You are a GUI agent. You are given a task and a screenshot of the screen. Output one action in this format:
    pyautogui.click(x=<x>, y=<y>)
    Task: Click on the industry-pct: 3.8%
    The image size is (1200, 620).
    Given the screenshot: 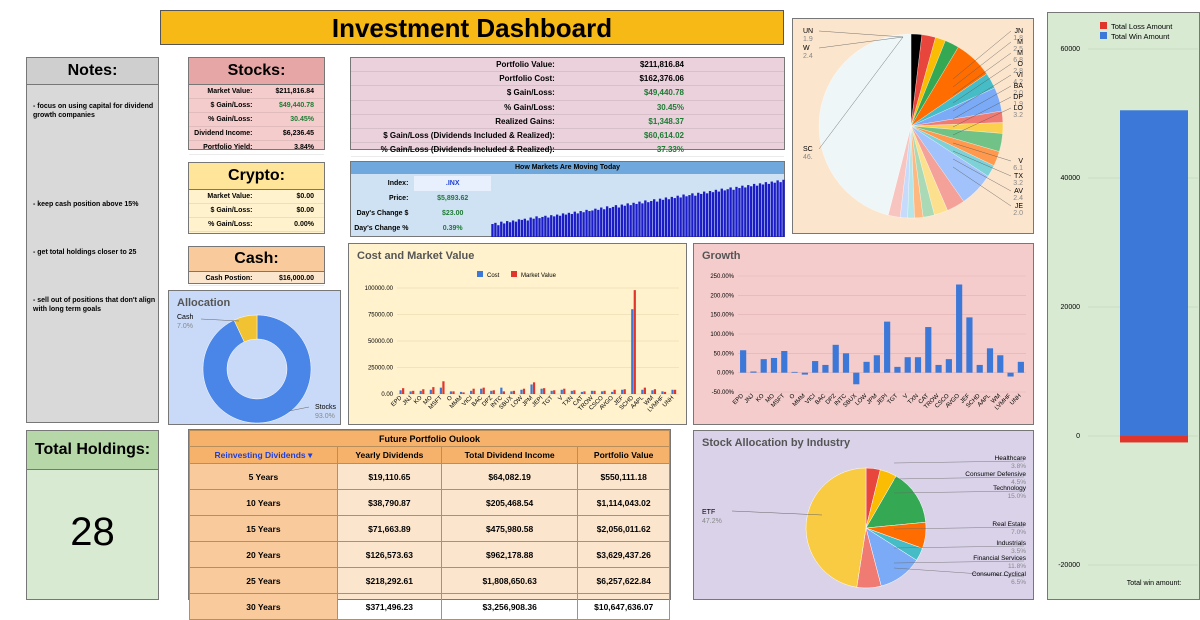 What is the action you would take?
    pyautogui.click(x=1018, y=466)
    